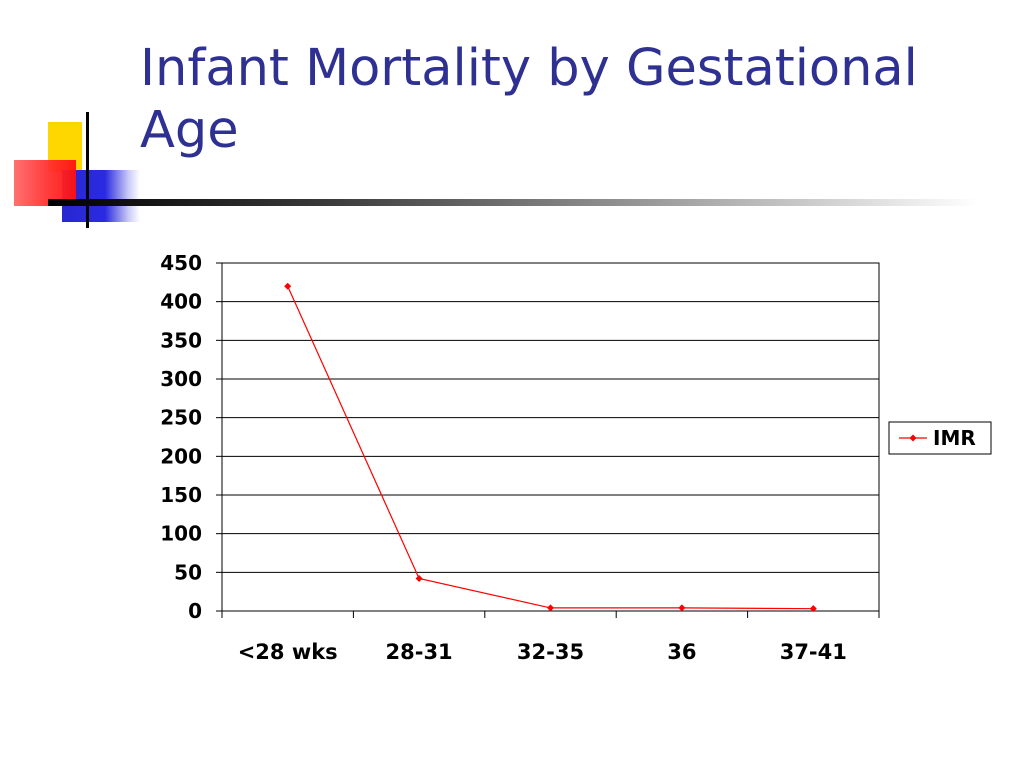 Image resolution: width=1024 pixels, height=768 pixels. Describe the element at coordinates (181, 302) in the screenshot. I see `y-tick-label: 400` at that location.